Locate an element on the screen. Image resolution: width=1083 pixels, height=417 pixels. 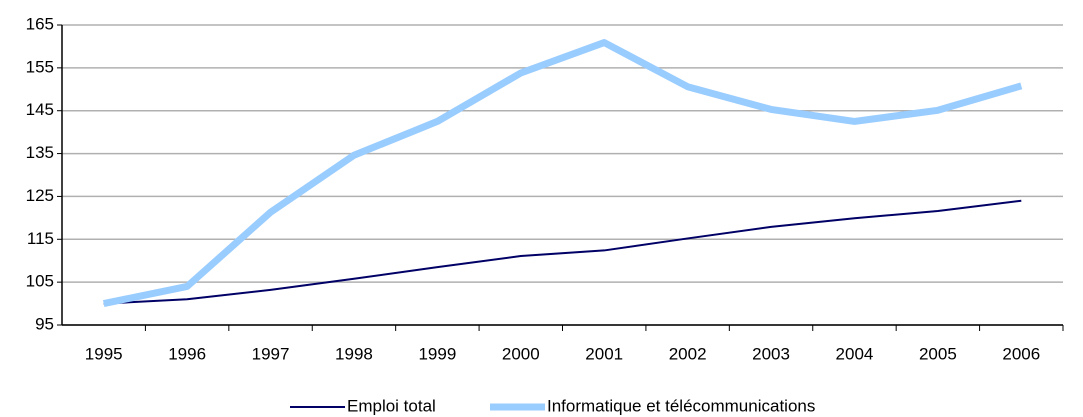
x-tick-label: 2003 is located at coordinates (771, 353).